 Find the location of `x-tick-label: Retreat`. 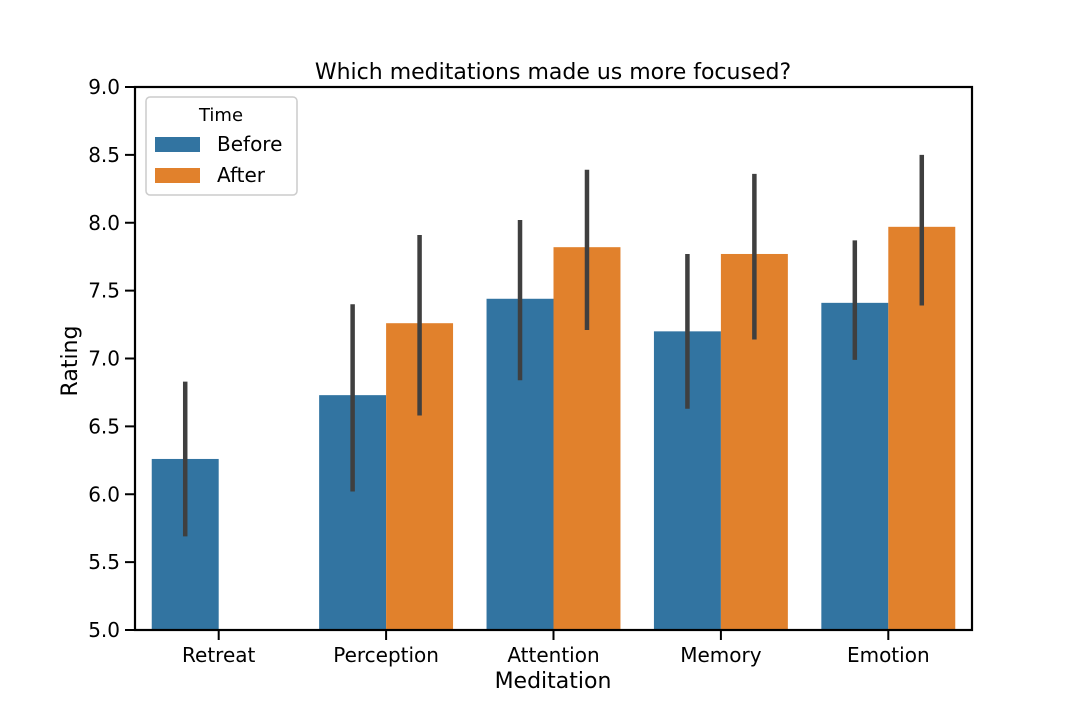

x-tick-label: Retreat is located at coordinates (218, 655).